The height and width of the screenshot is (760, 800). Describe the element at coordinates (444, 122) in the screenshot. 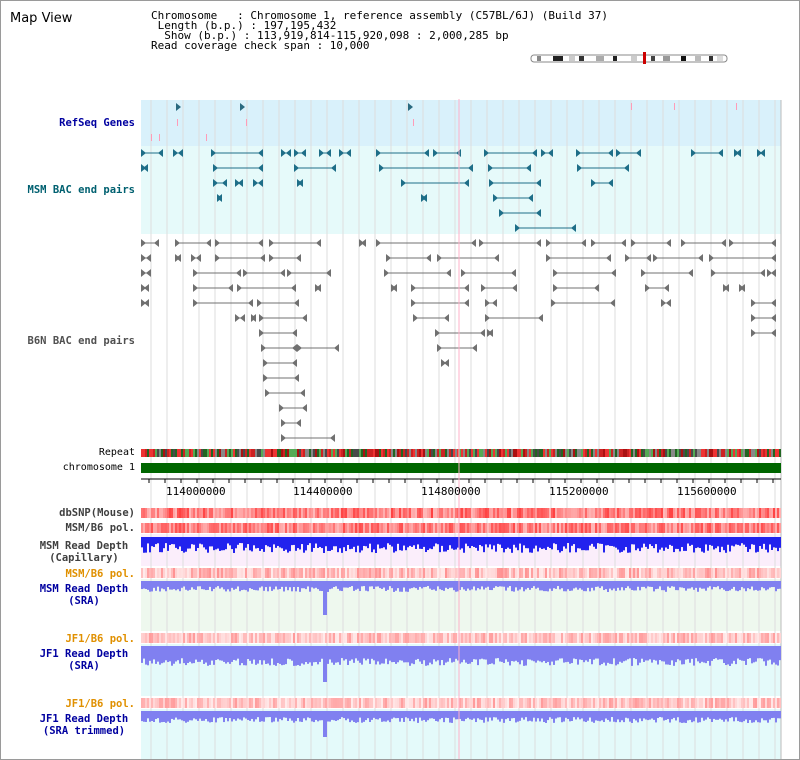

I see `refseq-features` at that location.